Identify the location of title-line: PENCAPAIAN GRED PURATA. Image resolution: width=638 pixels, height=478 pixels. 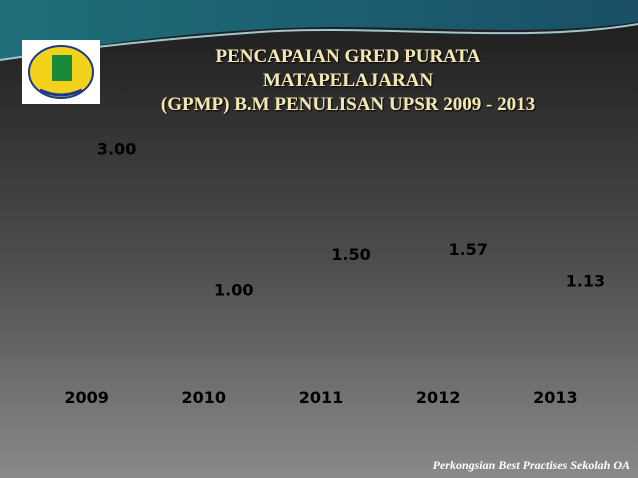
(348, 56).